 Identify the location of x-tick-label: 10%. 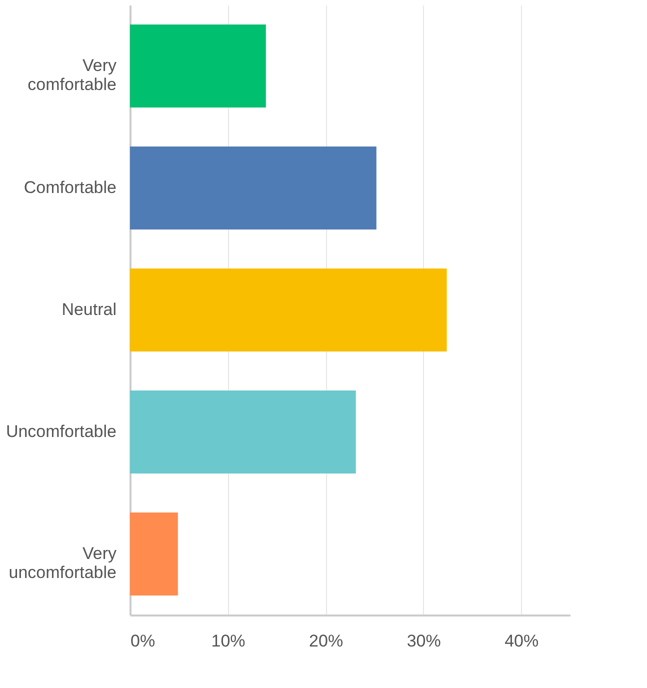
(228, 641).